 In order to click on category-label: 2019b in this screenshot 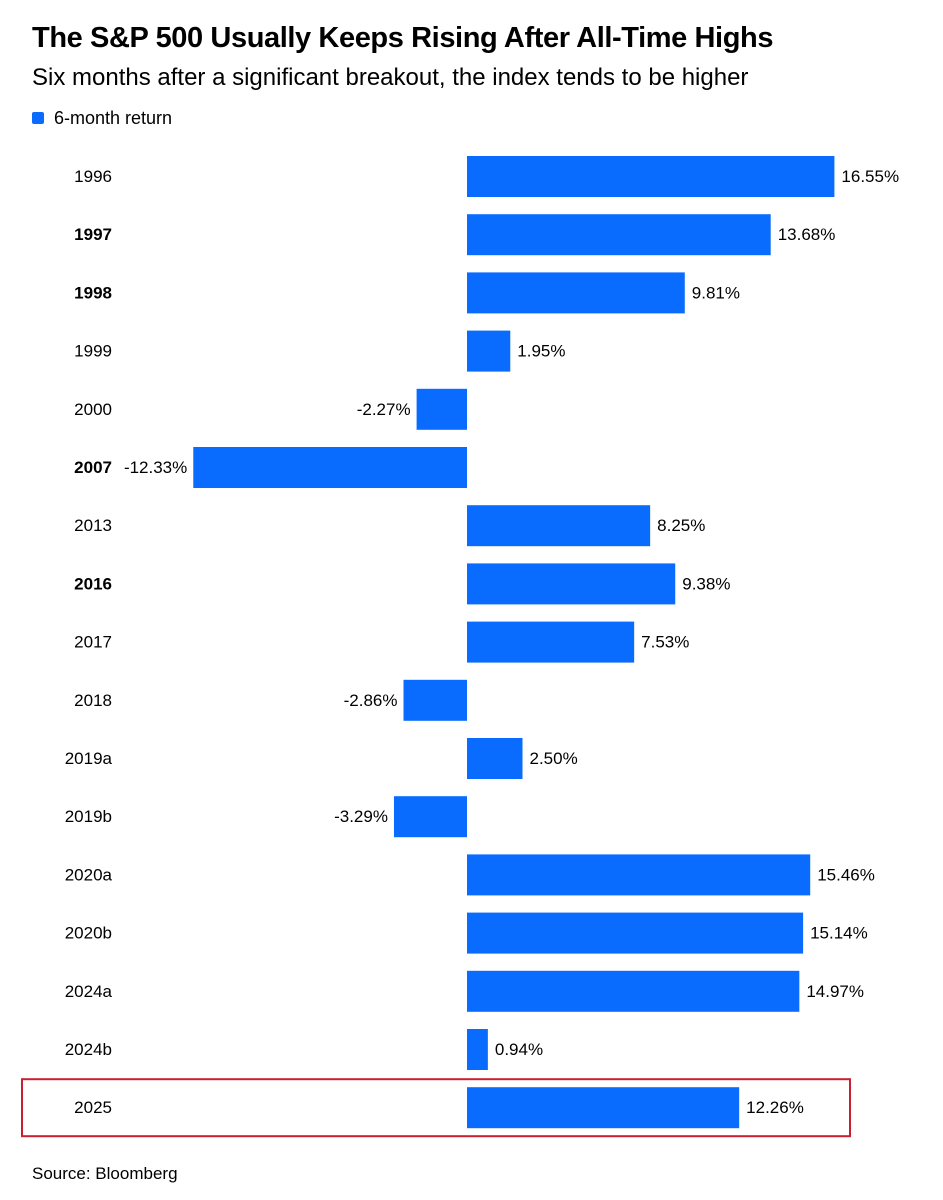, I will do `click(88, 816)`.